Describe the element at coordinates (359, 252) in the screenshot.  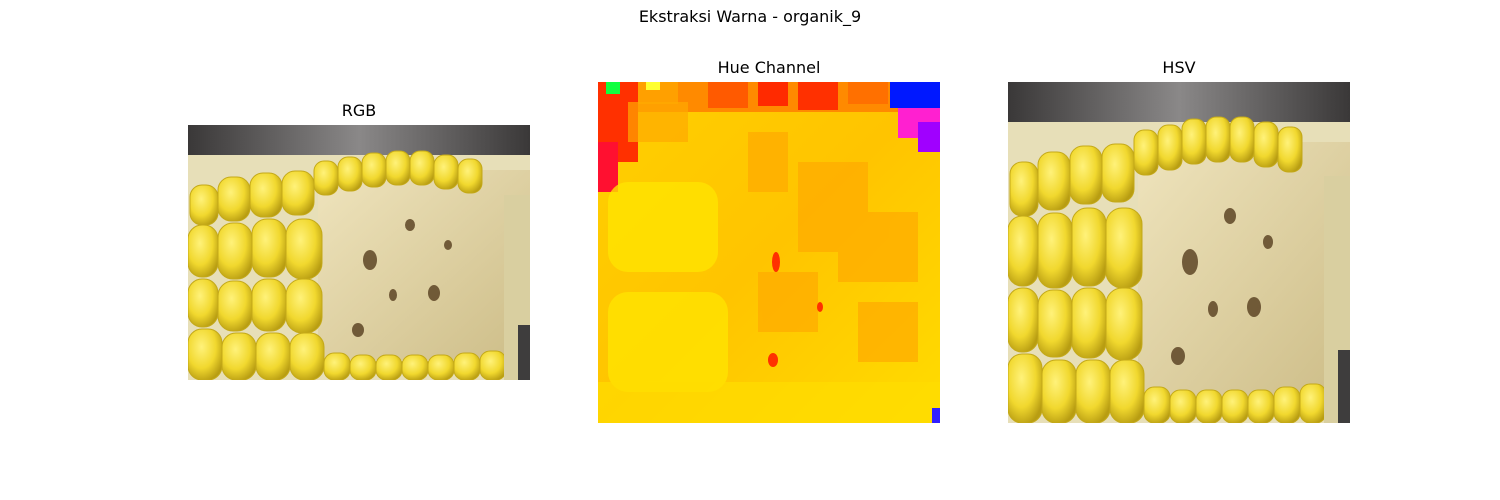
I see `panel-rgb-image` at that location.